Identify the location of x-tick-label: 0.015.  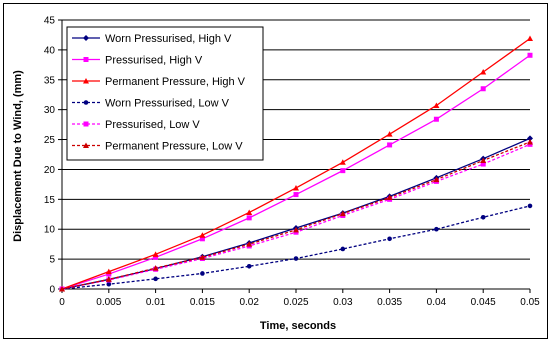
(202, 302).